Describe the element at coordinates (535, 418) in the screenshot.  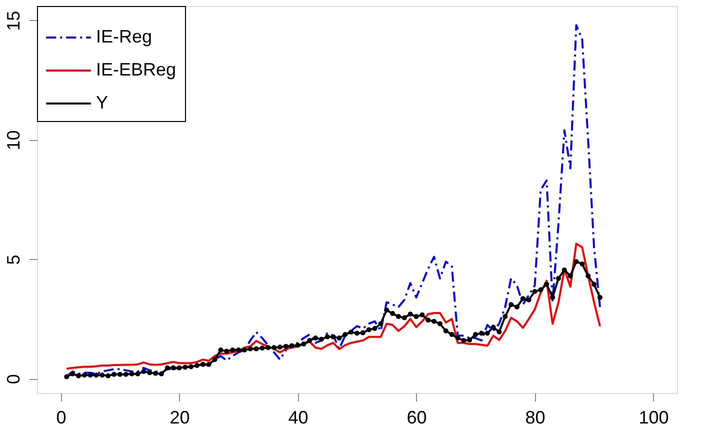
I see `x-tick-label: 80` at that location.